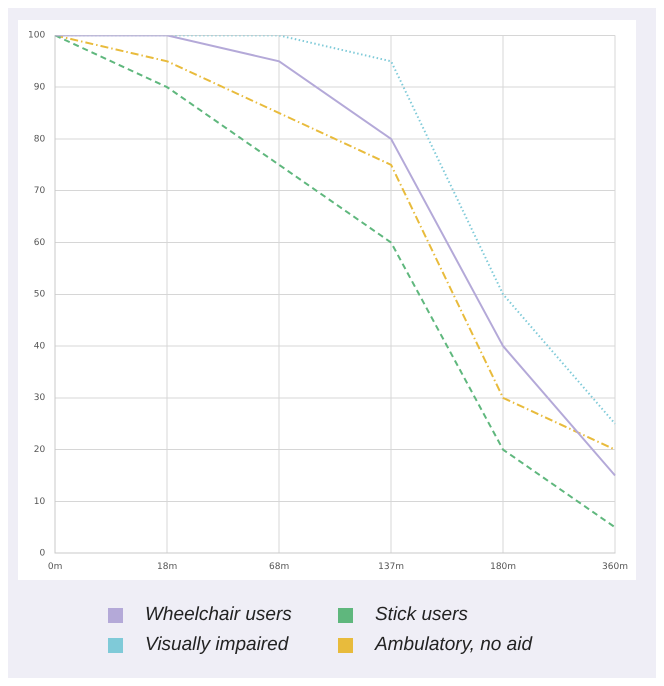  What do you see at coordinates (453, 645) in the screenshot?
I see `legend-label: Ambulatory, no aid` at bounding box center [453, 645].